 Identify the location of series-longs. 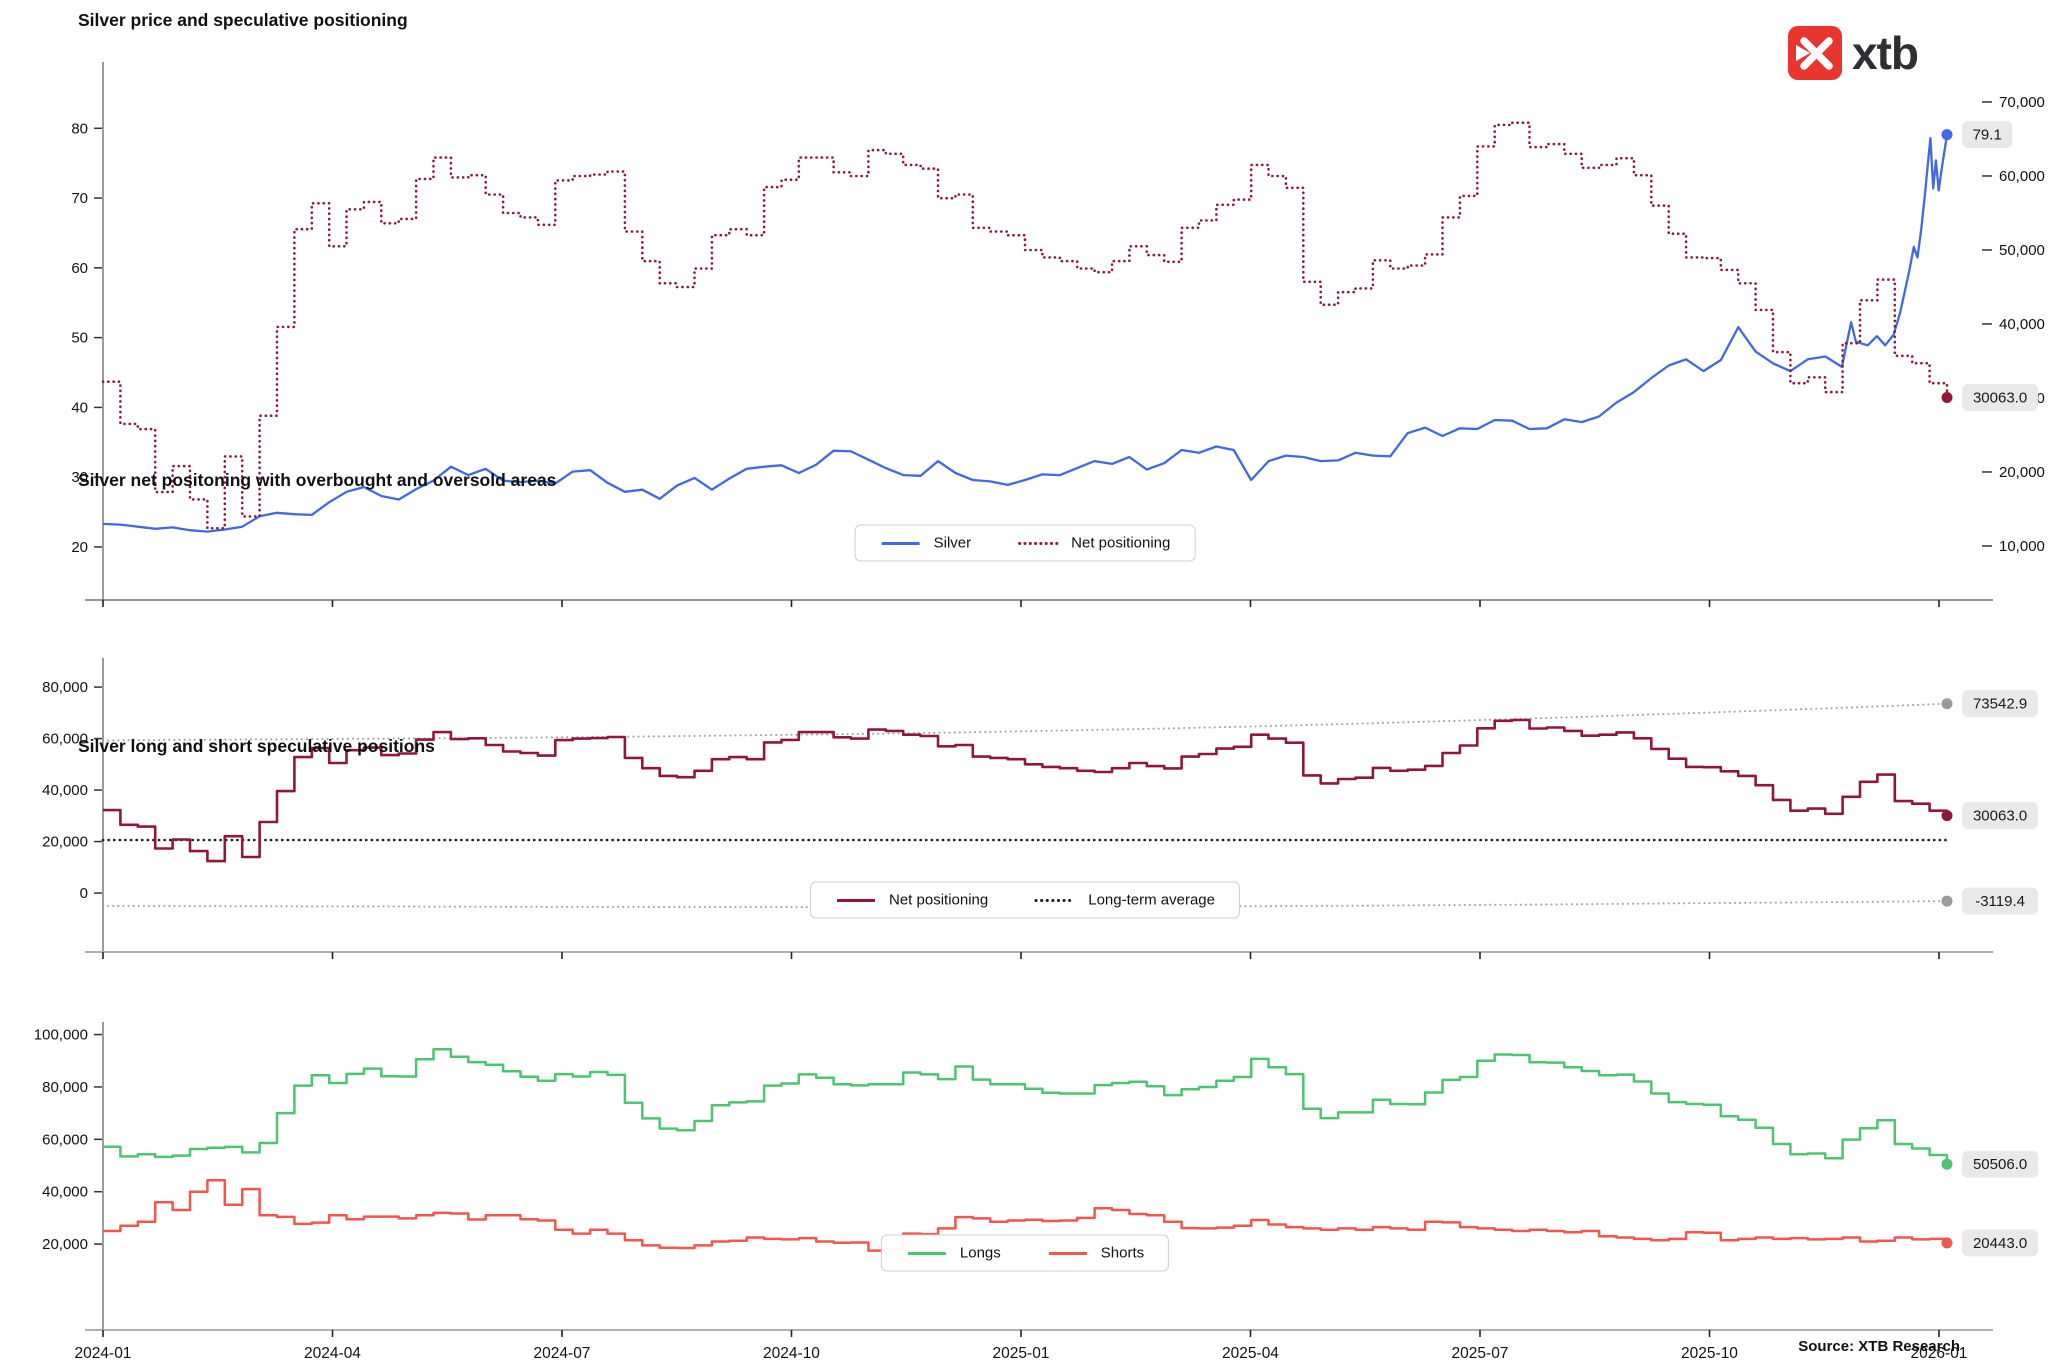
(1026, 1106).